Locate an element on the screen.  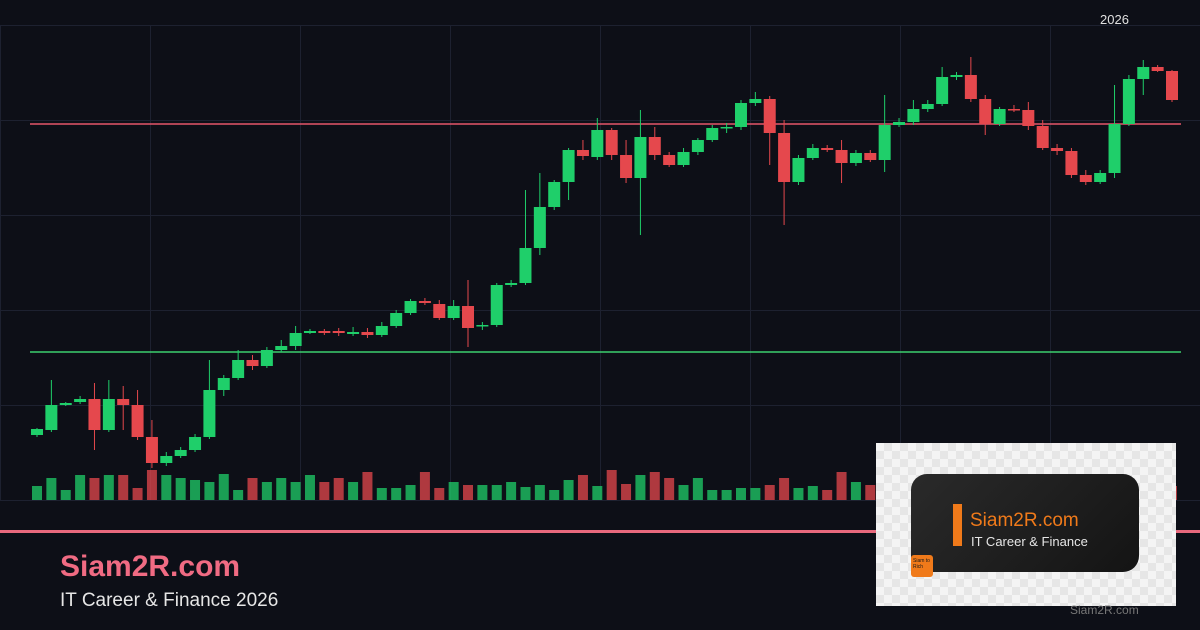
logo-badge: Siam to Rich is located at coordinates (922, 566).